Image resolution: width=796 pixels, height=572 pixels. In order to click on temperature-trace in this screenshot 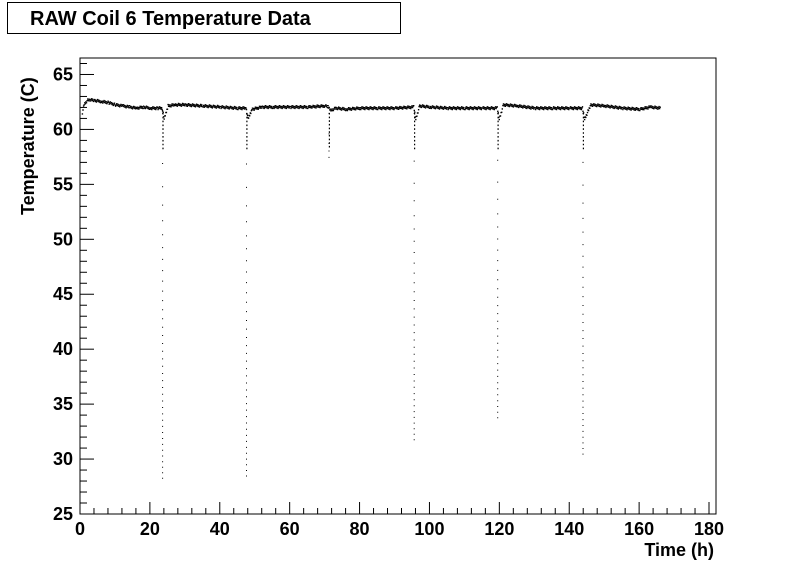, I will do `click(371, 109)`.